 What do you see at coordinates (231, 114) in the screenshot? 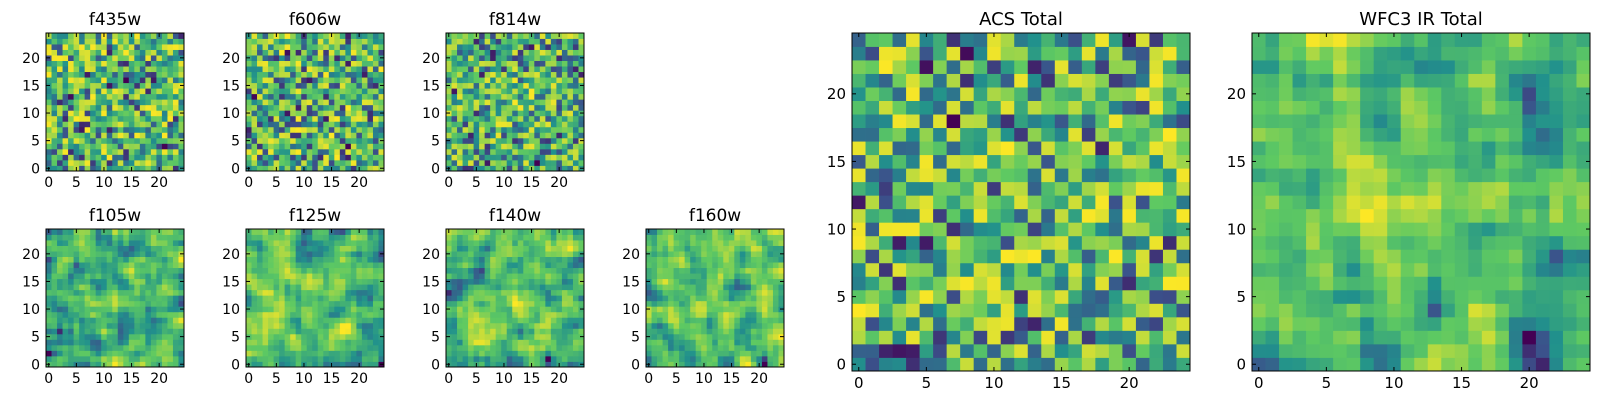
I see `y-tick-label: 10` at bounding box center [231, 114].